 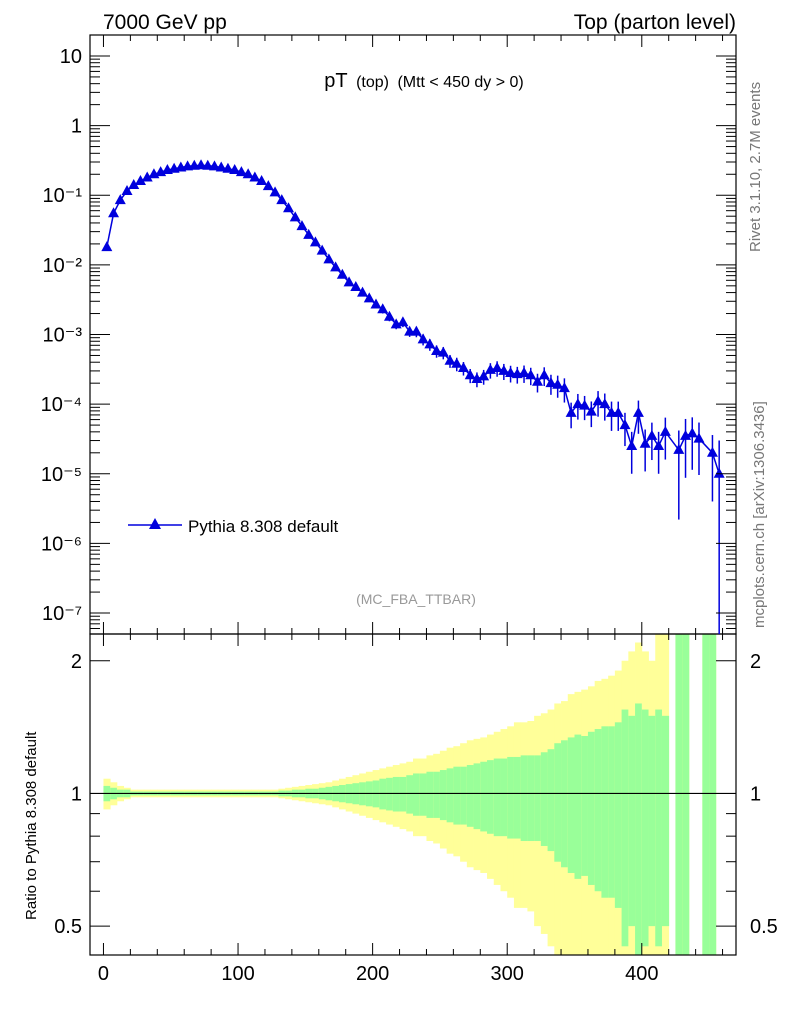 I want to click on ratio-ylabel: Ratio to Pythia 8.308 default, so click(x=31, y=825).